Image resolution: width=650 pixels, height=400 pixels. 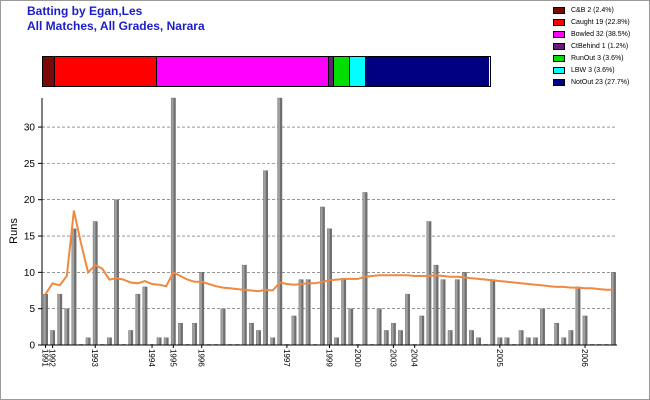 I want to click on legend-item: NotOut 23 (27.7%), so click(x=591, y=82).